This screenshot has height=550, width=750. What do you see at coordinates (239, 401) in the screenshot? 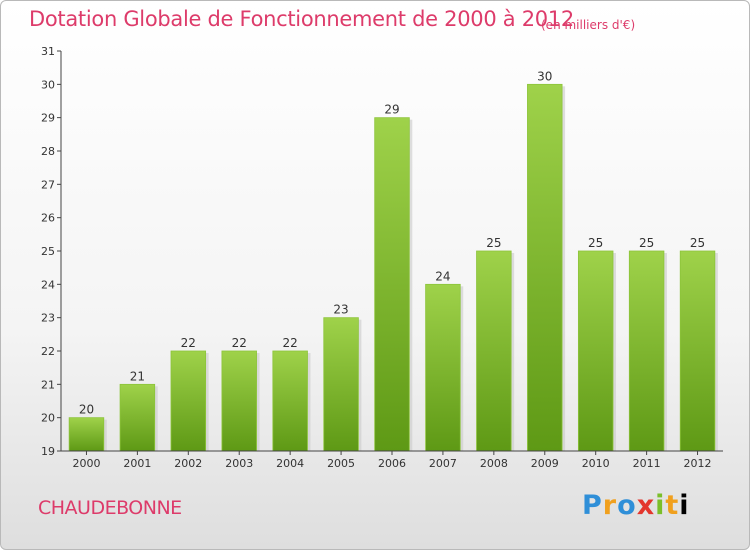
I see `bar-2003` at bounding box center [239, 401].